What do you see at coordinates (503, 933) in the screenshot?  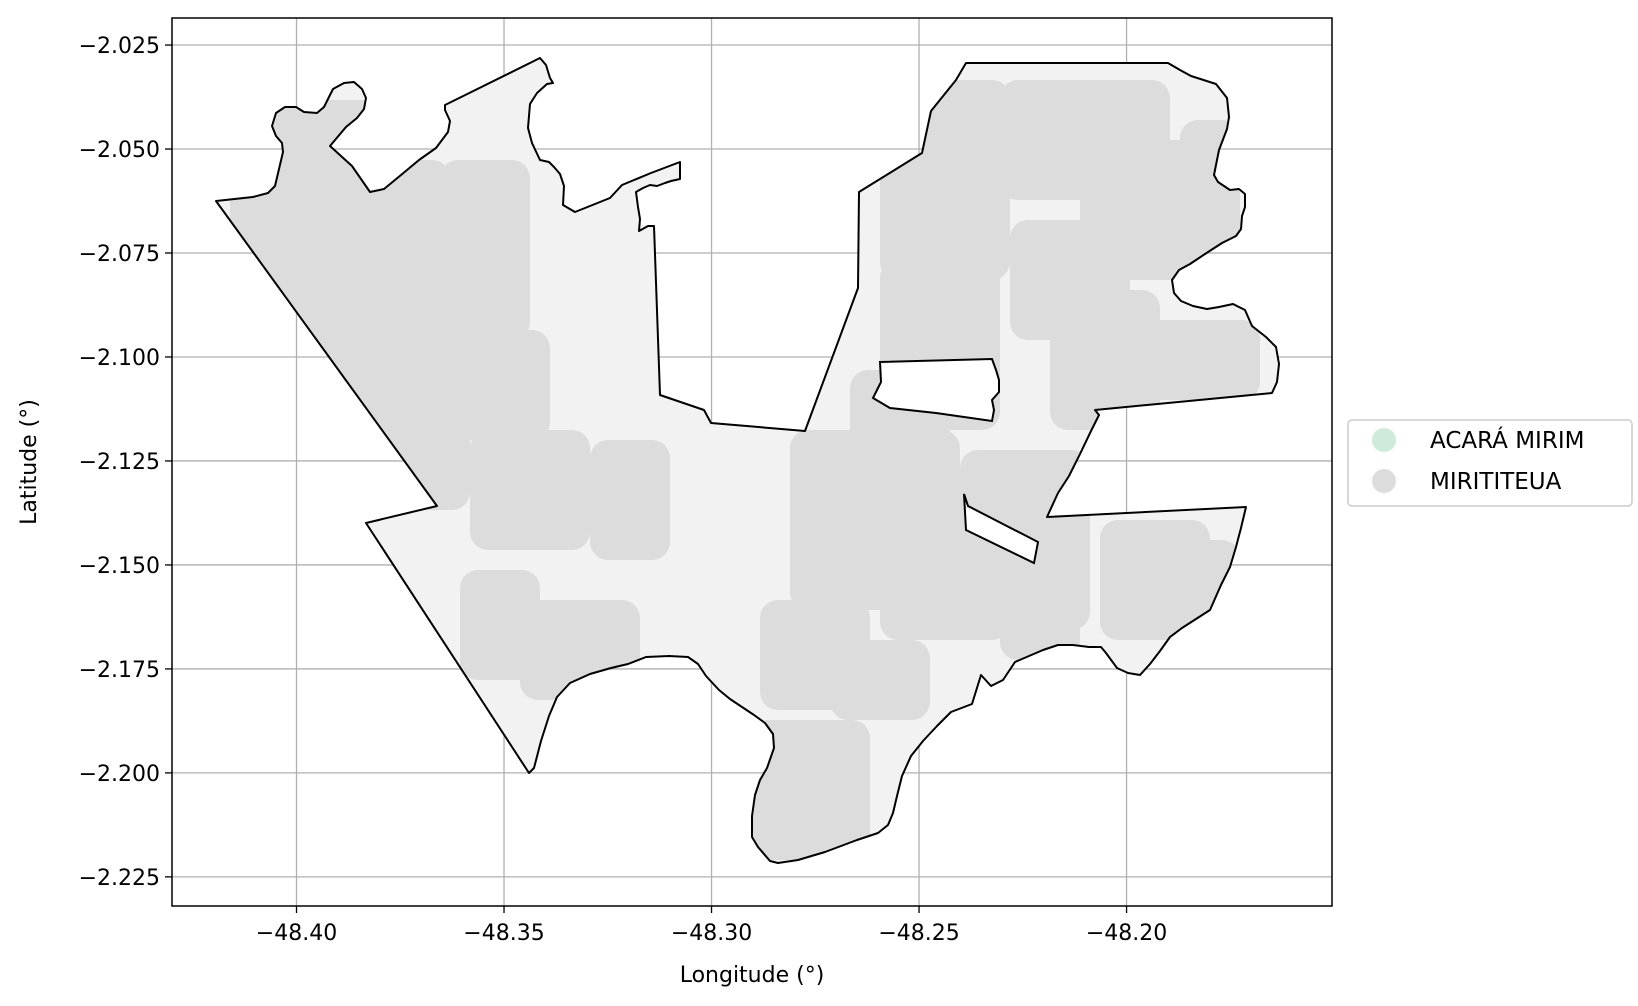 I see `x-tick-label: −48.35` at bounding box center [503, 933].